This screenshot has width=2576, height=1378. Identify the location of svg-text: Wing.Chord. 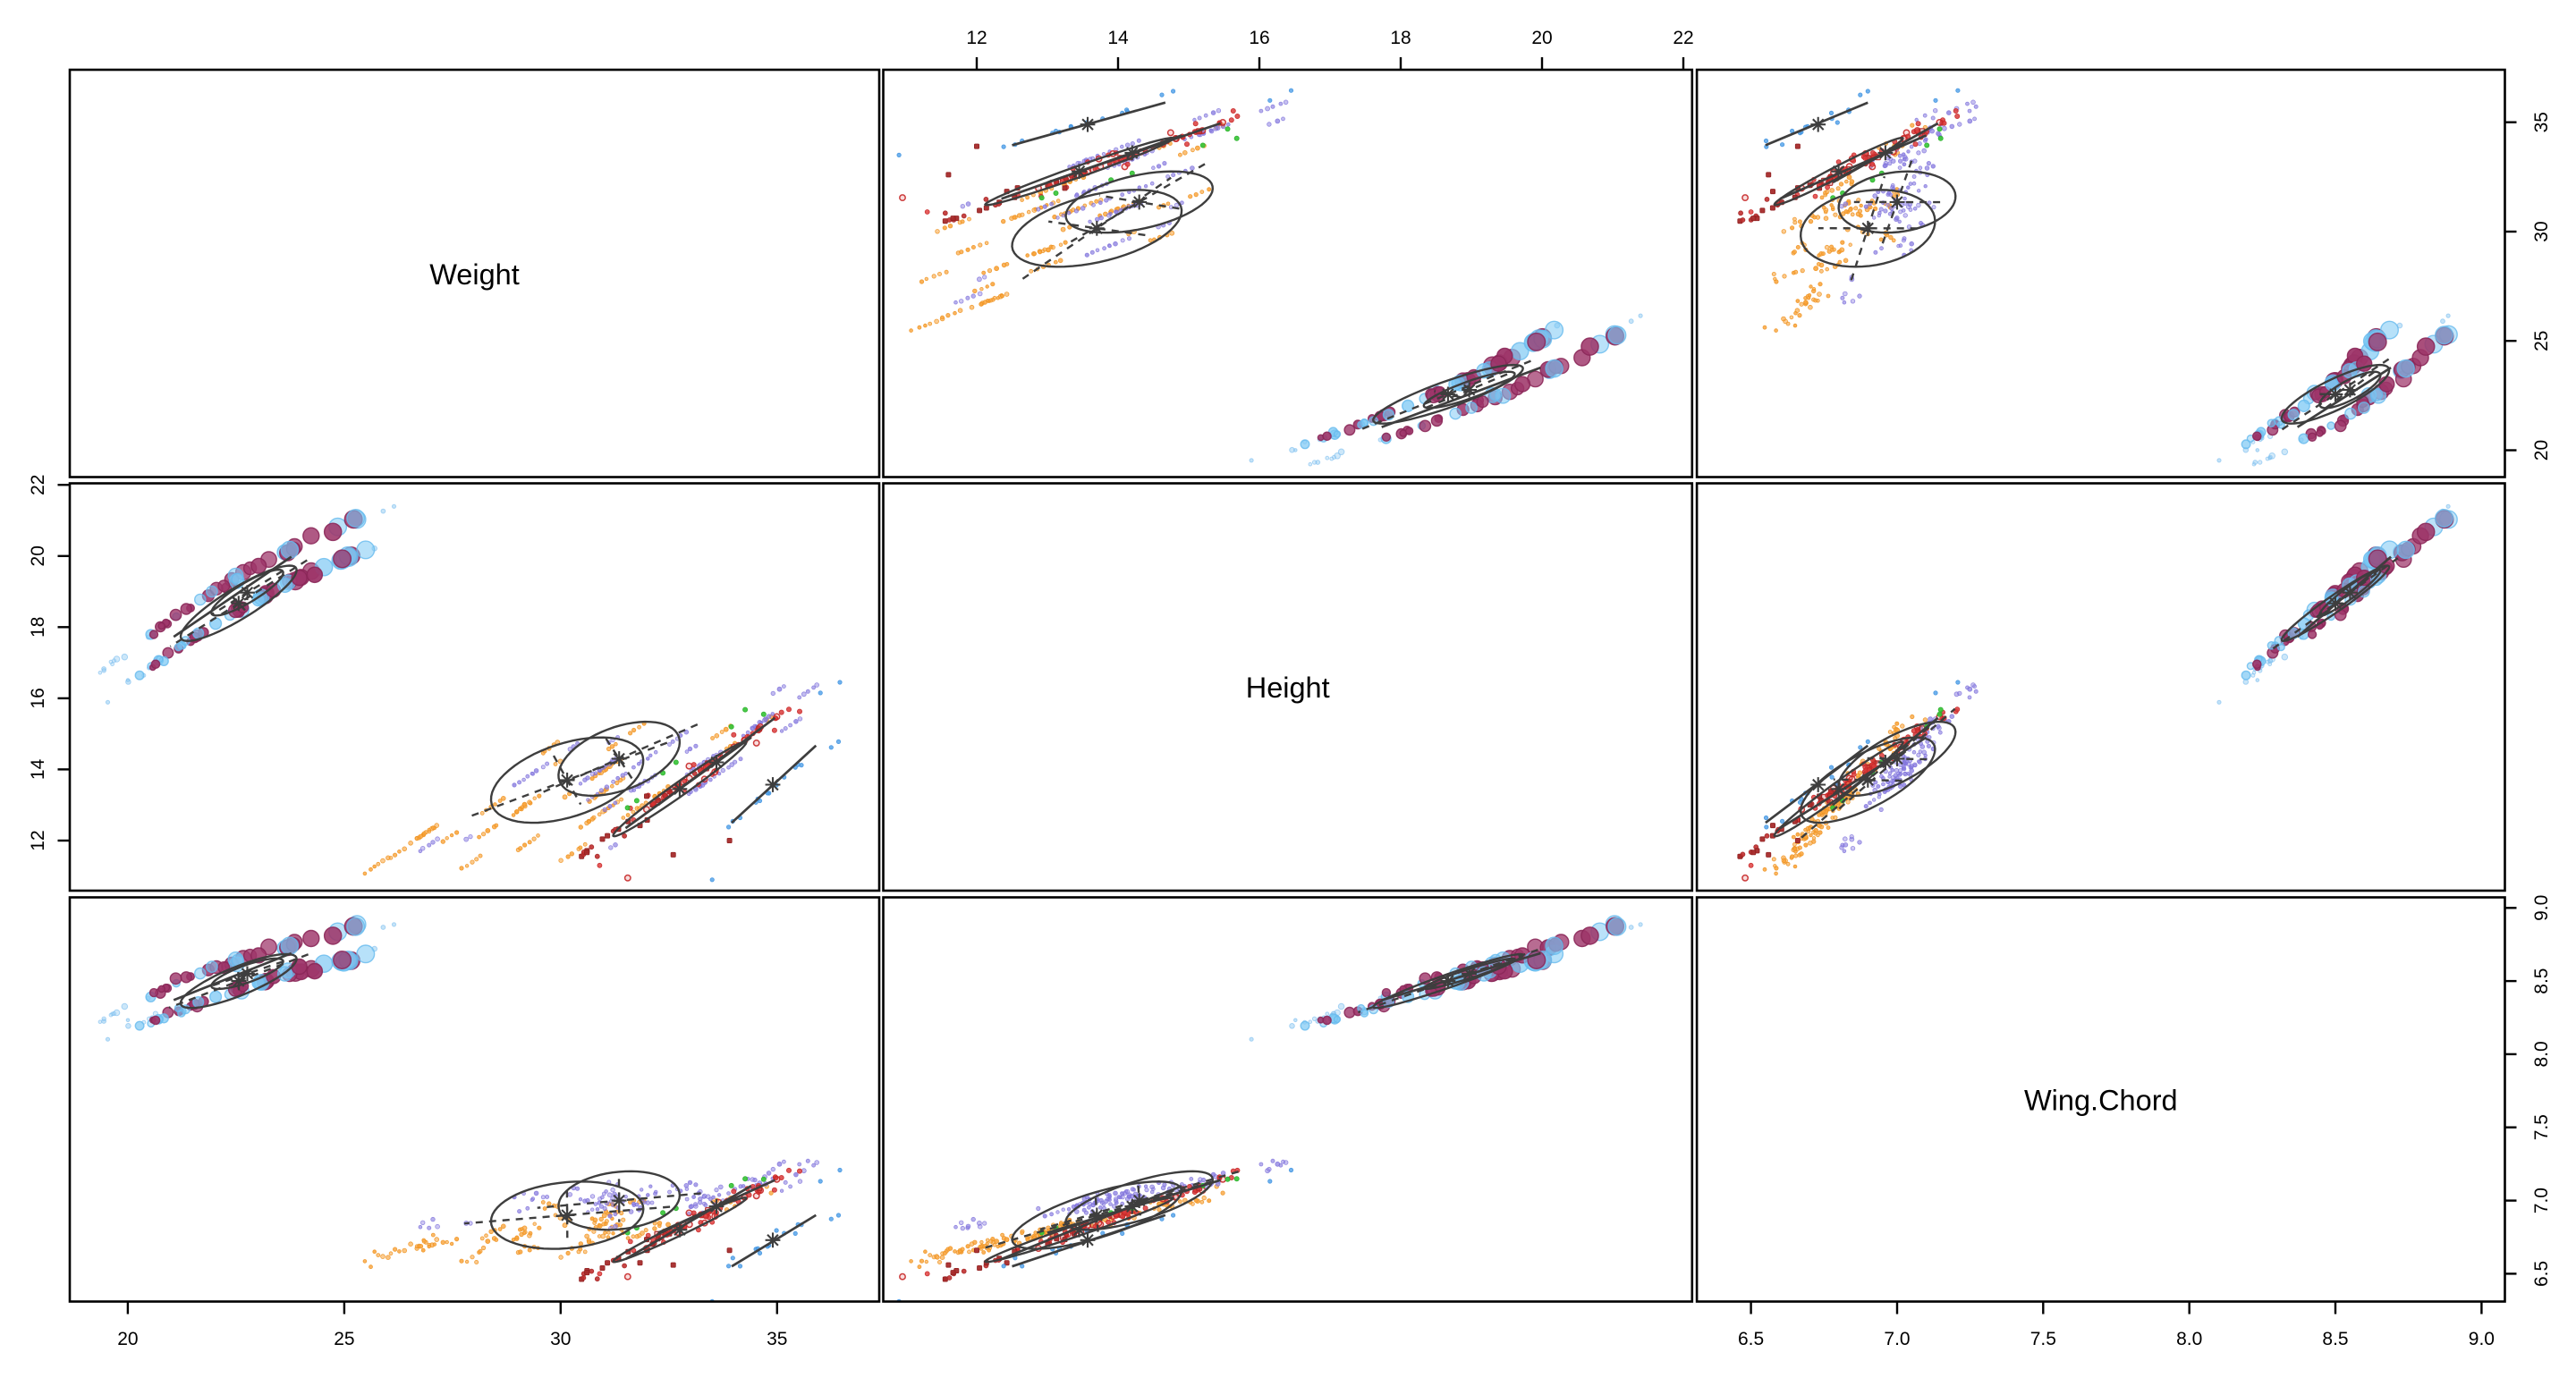
(2101, 1101).